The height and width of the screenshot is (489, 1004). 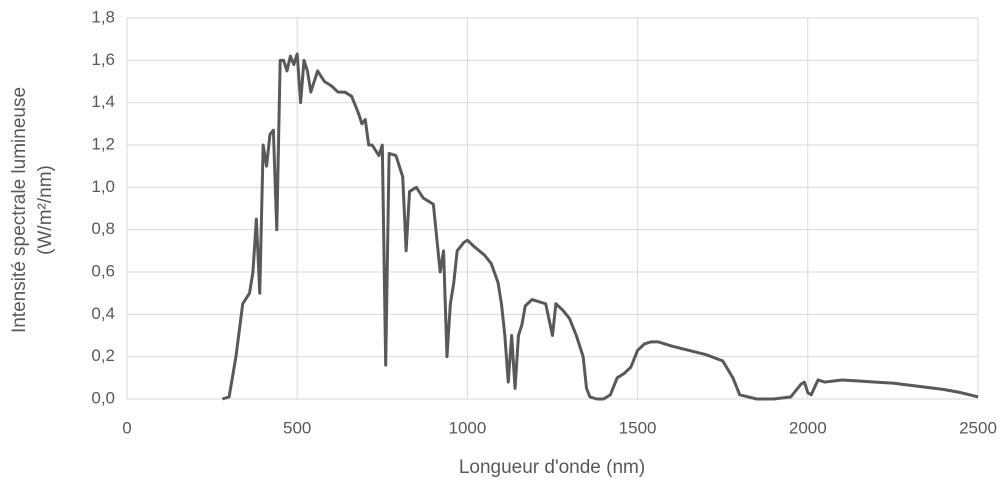 I want to click on x-tick-label: 500, so click(x=297, y=427).